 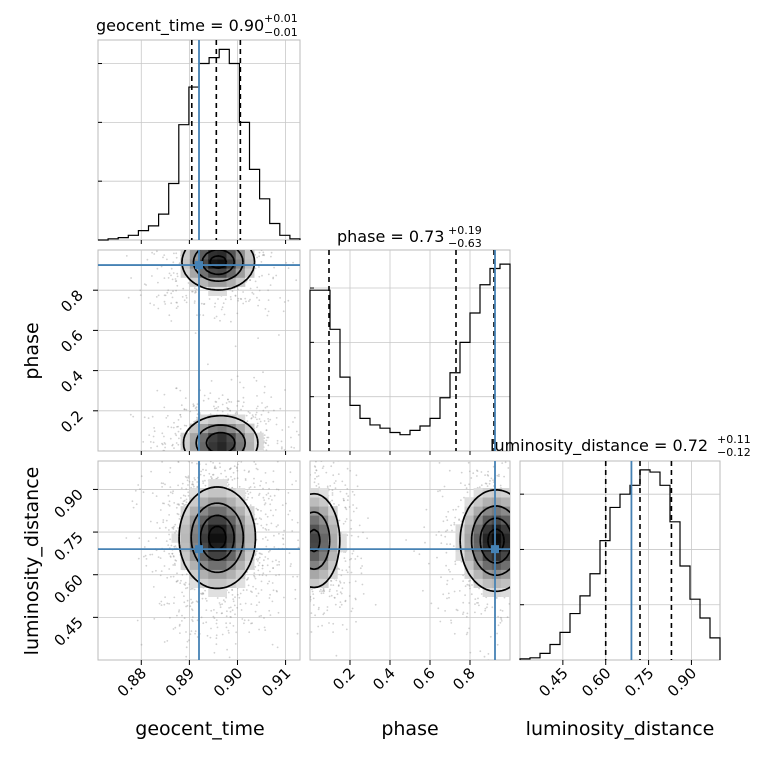 I want to click on y-tick-label: 0.60, so click(x=68, y=589).